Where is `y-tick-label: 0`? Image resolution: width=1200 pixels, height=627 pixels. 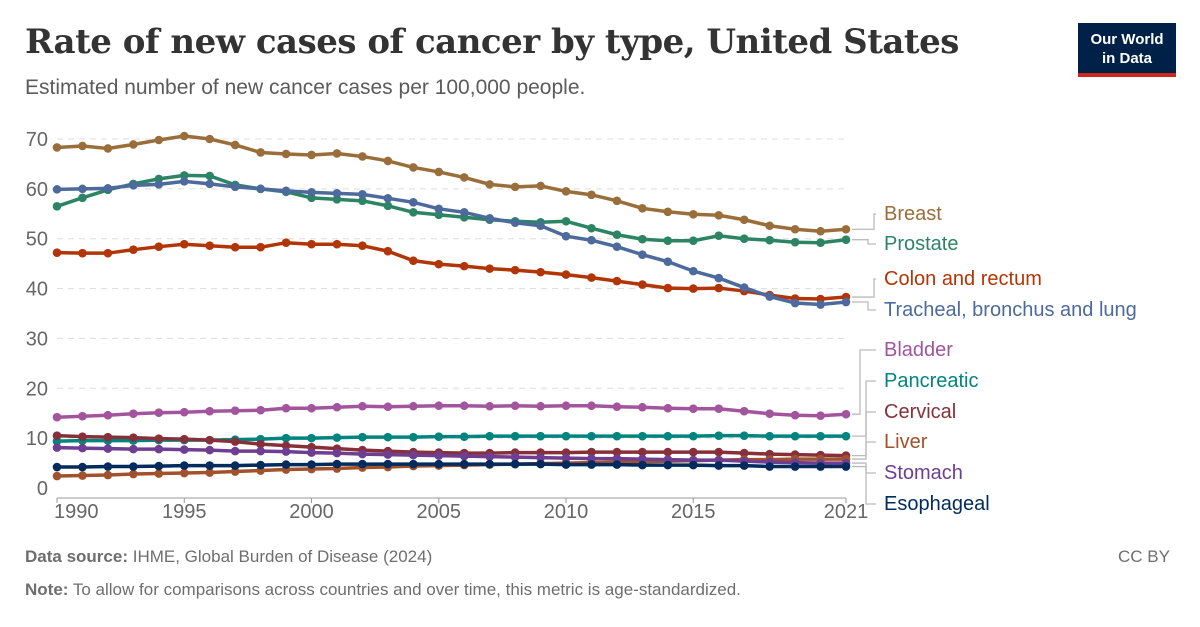 y-tick-label: 0 is located at coordinates (42, 489).